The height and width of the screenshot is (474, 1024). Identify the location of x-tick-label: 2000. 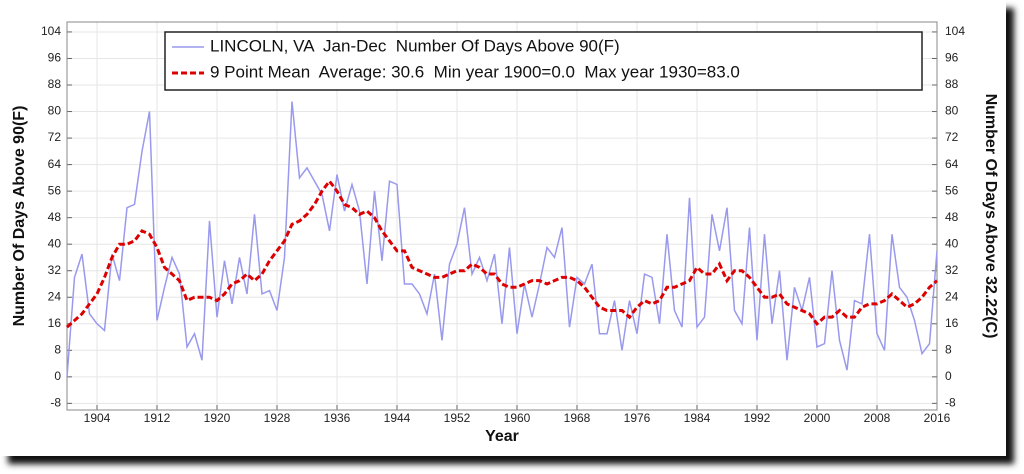
(817, 418).